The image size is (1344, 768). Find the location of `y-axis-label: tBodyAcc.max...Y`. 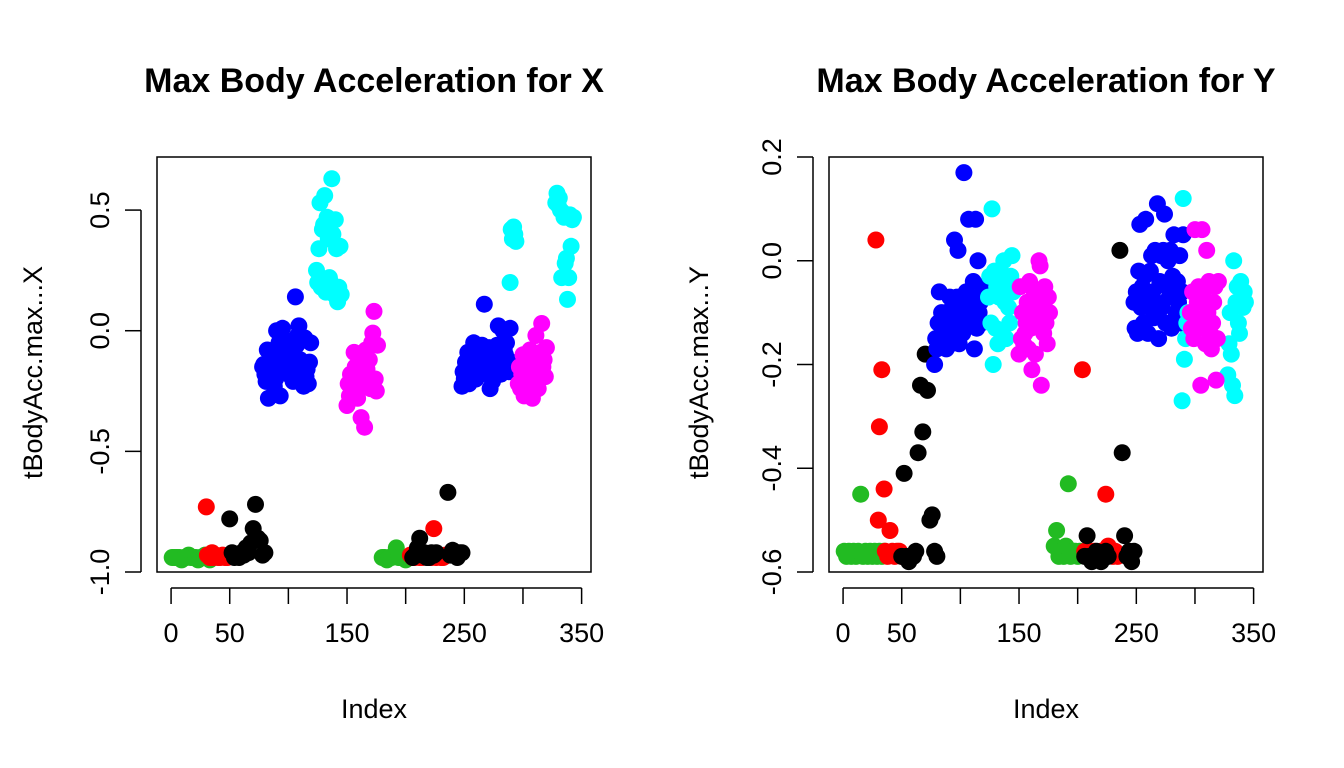

y-axis-label: tBodyAcc.max...Y is located at coordinates (699, 372).